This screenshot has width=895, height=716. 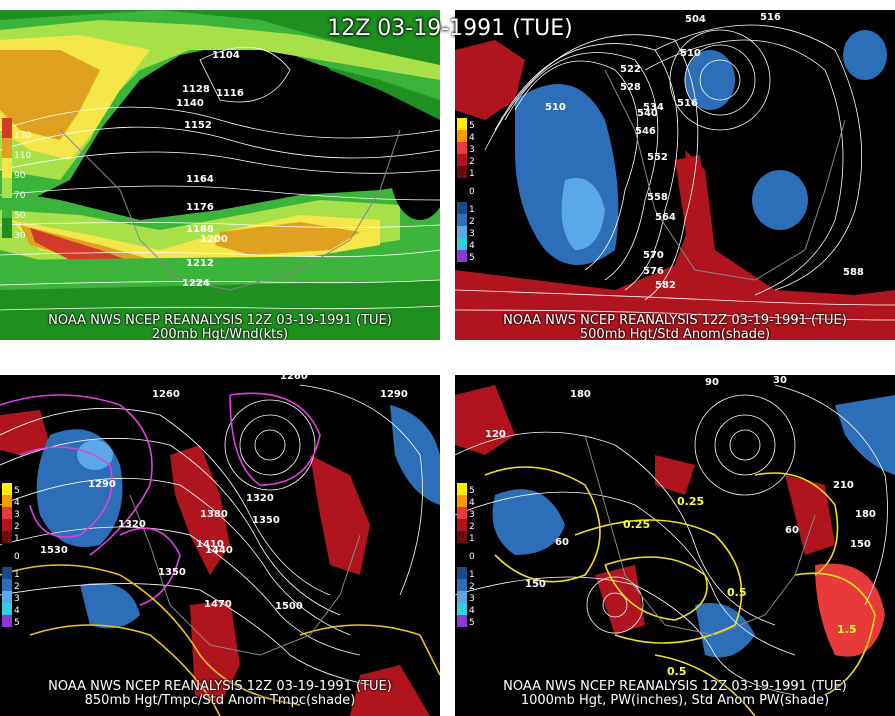 What do you see at coordinates (466, 190) in the screenshot?
I see `scale-500mb: 5 4 3 2 1 0 1 2 3 4 5` at bounding box center [466, 190].